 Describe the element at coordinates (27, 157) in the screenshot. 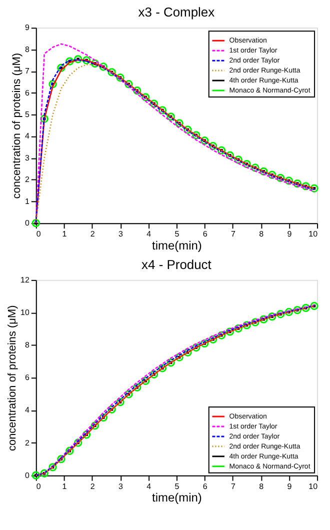

I see `y-tick-label: 3` at that location.